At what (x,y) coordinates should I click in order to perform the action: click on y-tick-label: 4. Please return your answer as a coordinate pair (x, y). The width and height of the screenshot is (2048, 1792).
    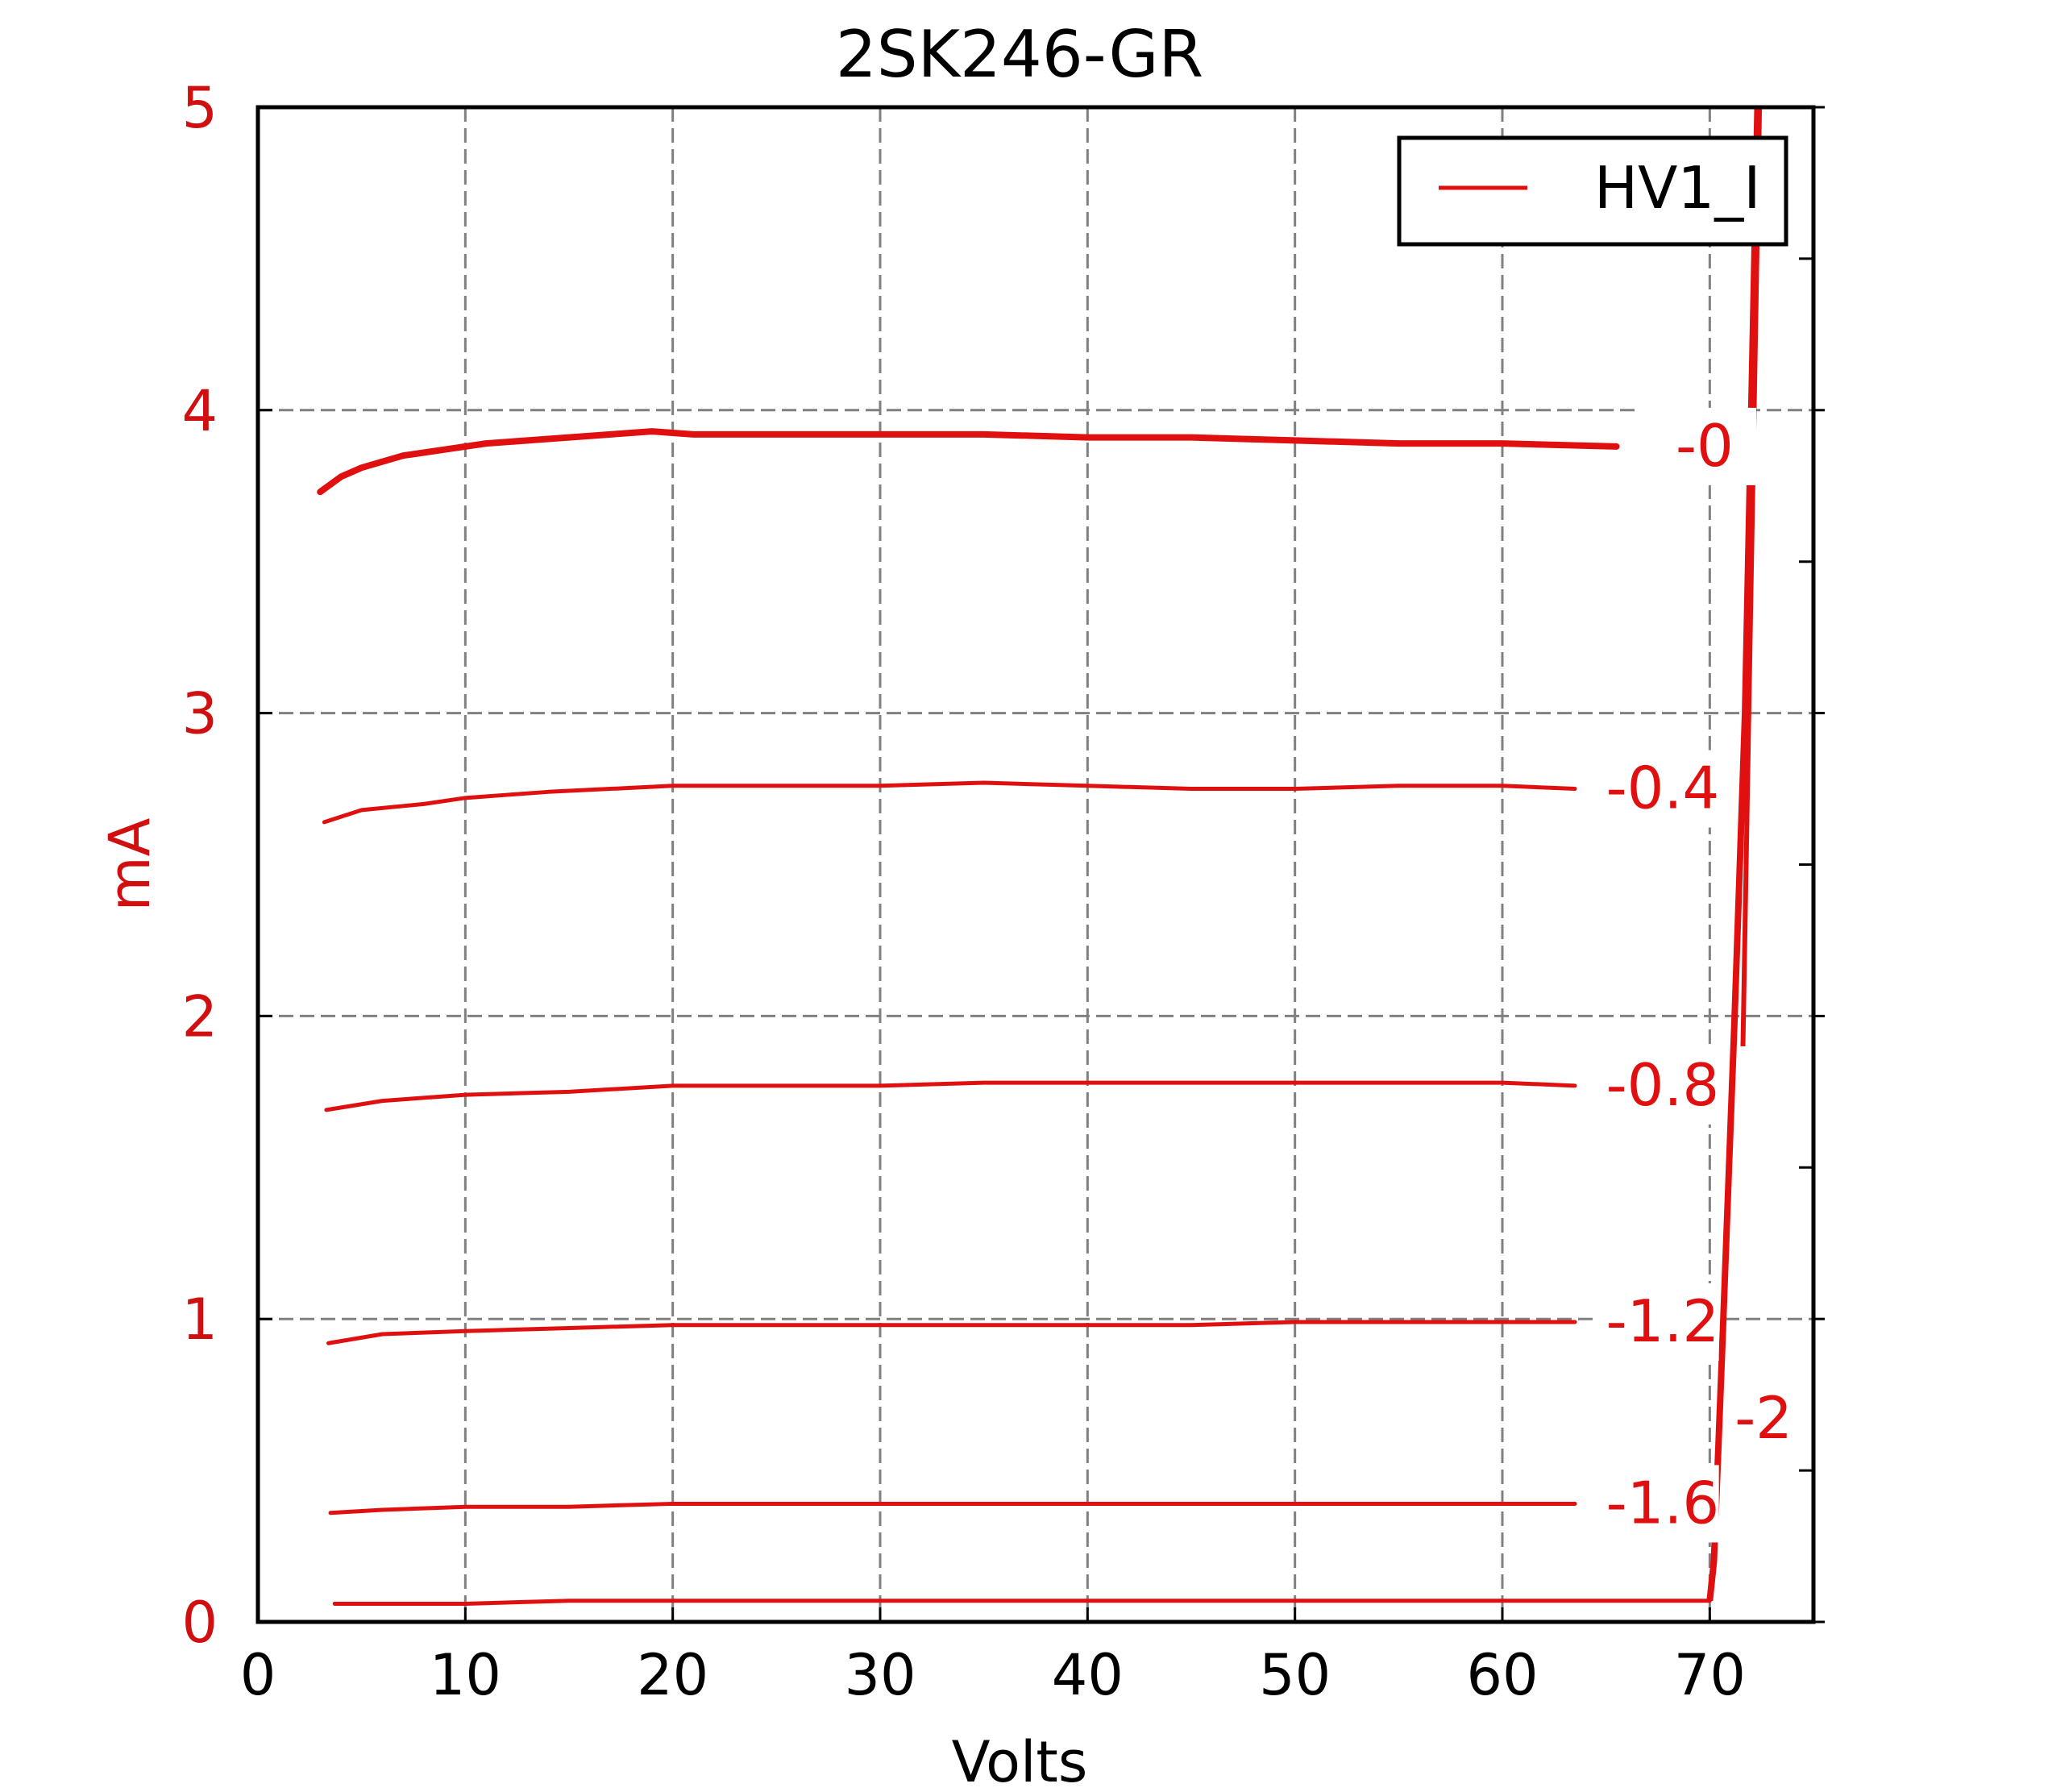
    Looking at the image, I should click on (199, 411).